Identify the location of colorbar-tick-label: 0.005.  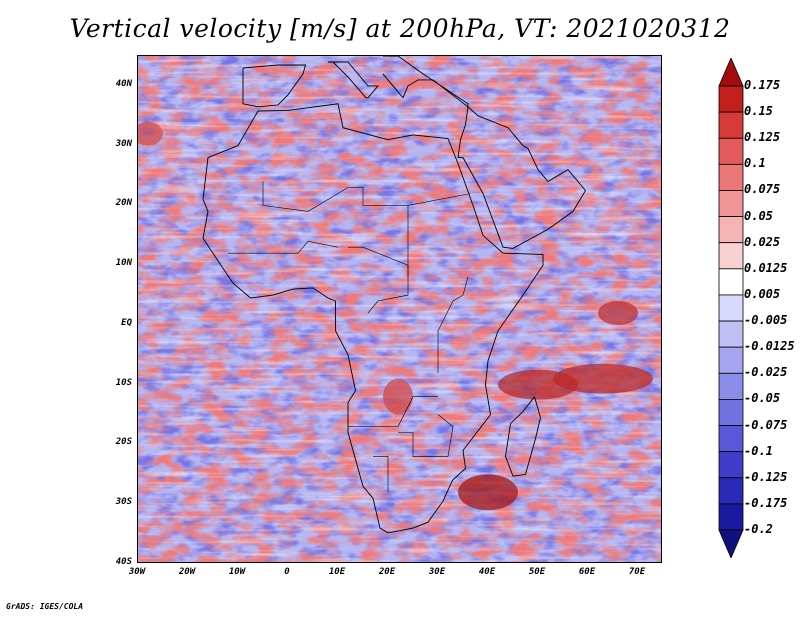
(762, 293).